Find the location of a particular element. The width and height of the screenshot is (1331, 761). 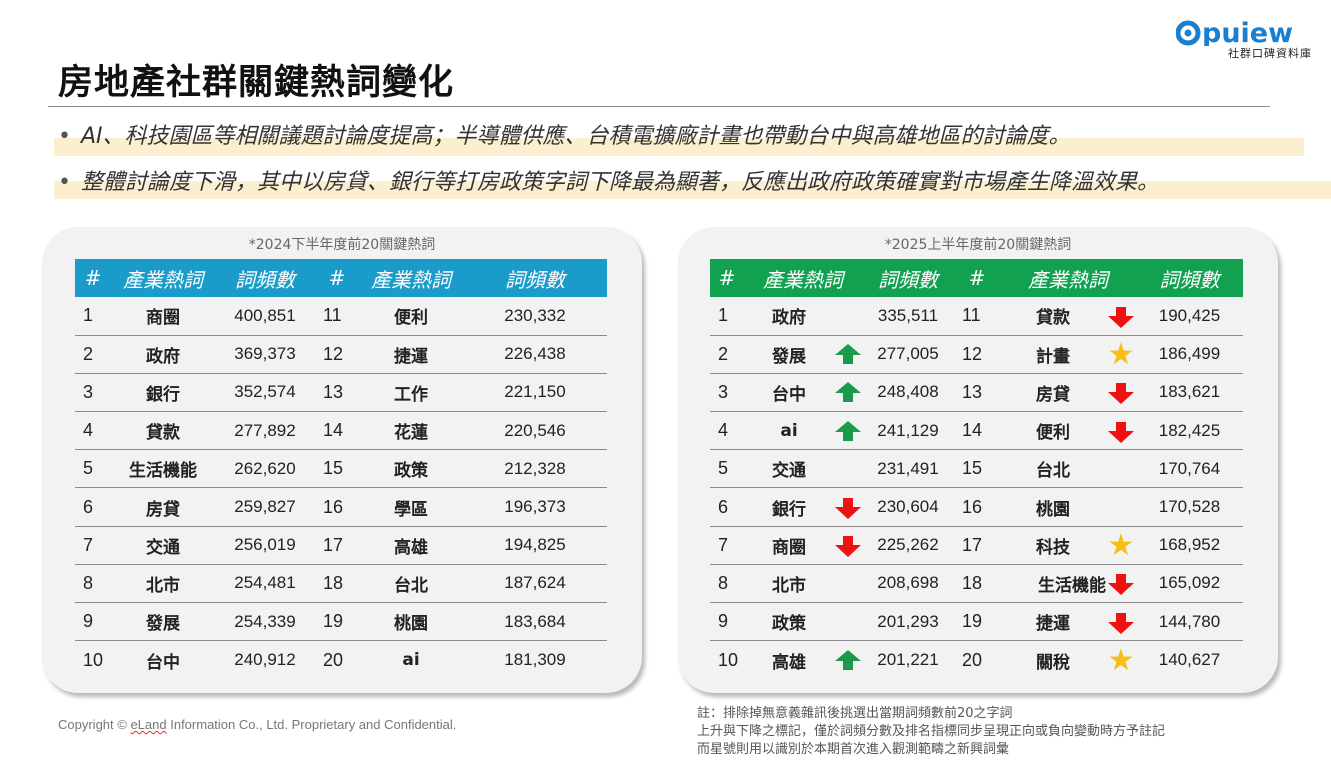

table-header-row: # 產業熱詞 詞頻數 # 產業熱詞 詞頻數 is located at coordinates (976, 278).